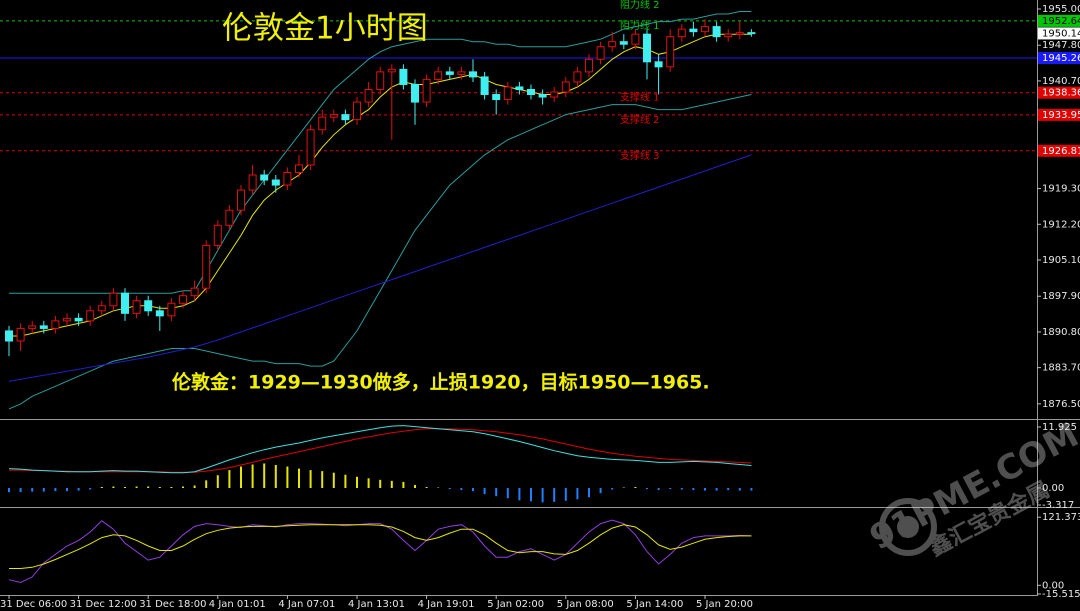  I want to click on y-tick-label: 1940.70, so click(1061, 81).